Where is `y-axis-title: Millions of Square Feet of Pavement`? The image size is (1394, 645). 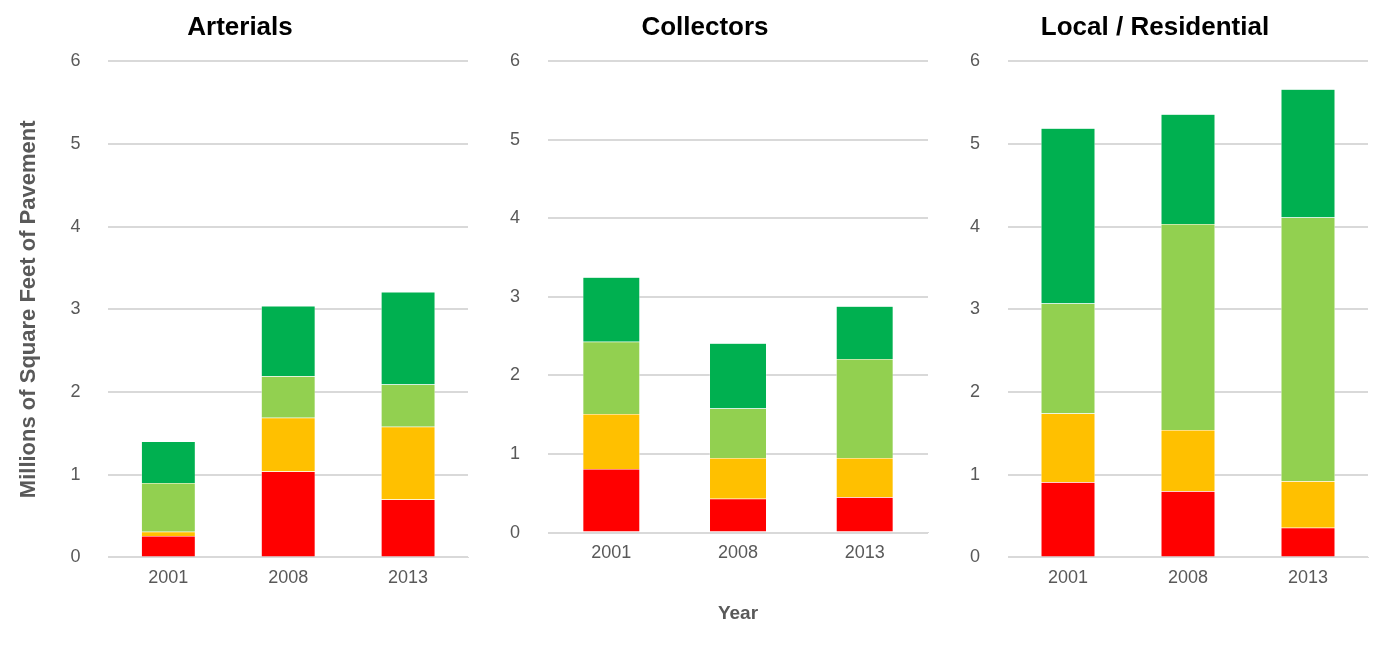 y-axis-title: Millions of Square Feet of Pavement is located at coordinates (28, 309).